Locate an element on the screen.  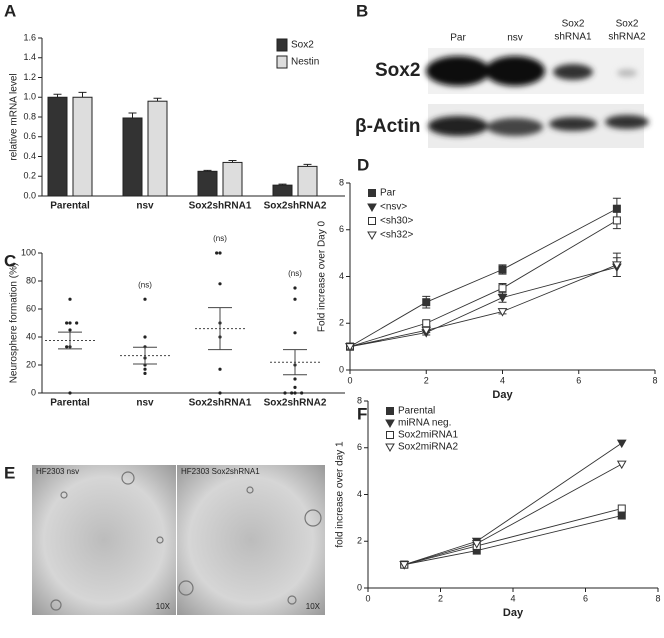
x-tick-label: 4 is located at coordinates (502, 380).